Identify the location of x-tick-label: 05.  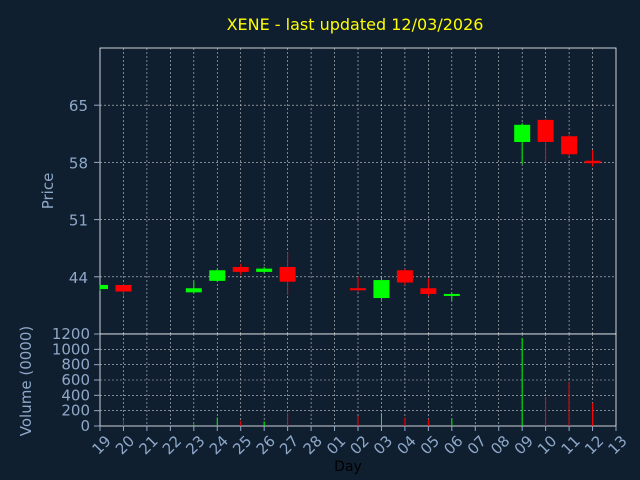
(430, 445).